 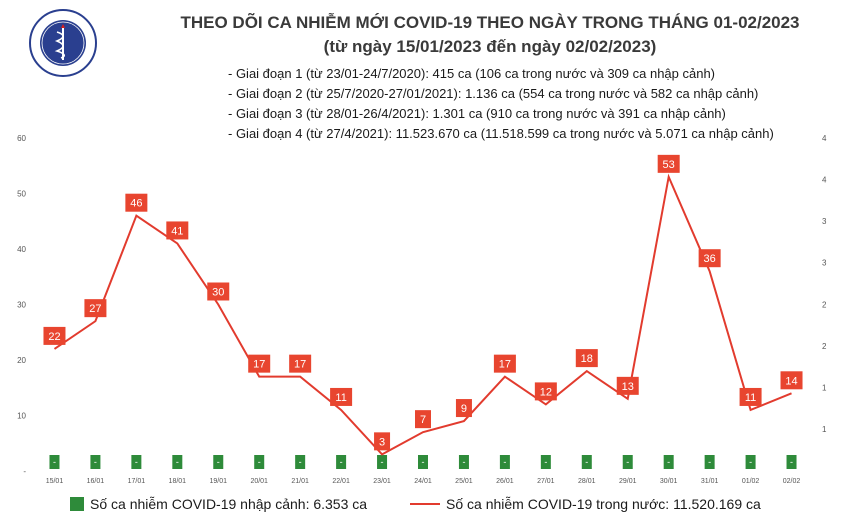 What do you see at coordinates (824, 429) in the screenshot?
I see `y-right-tick-label: 1` at bounding box center [824, 429].